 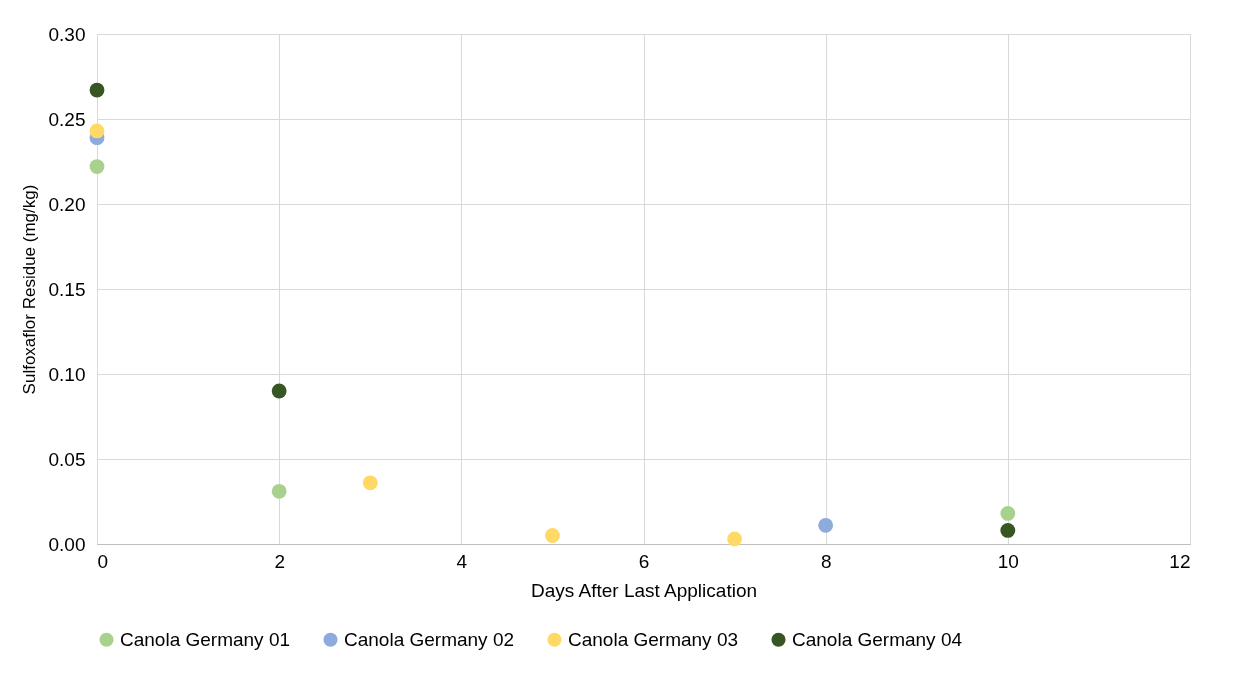 I want to click on legend-label: Canola Germany 04, so click(x=877, y=639).